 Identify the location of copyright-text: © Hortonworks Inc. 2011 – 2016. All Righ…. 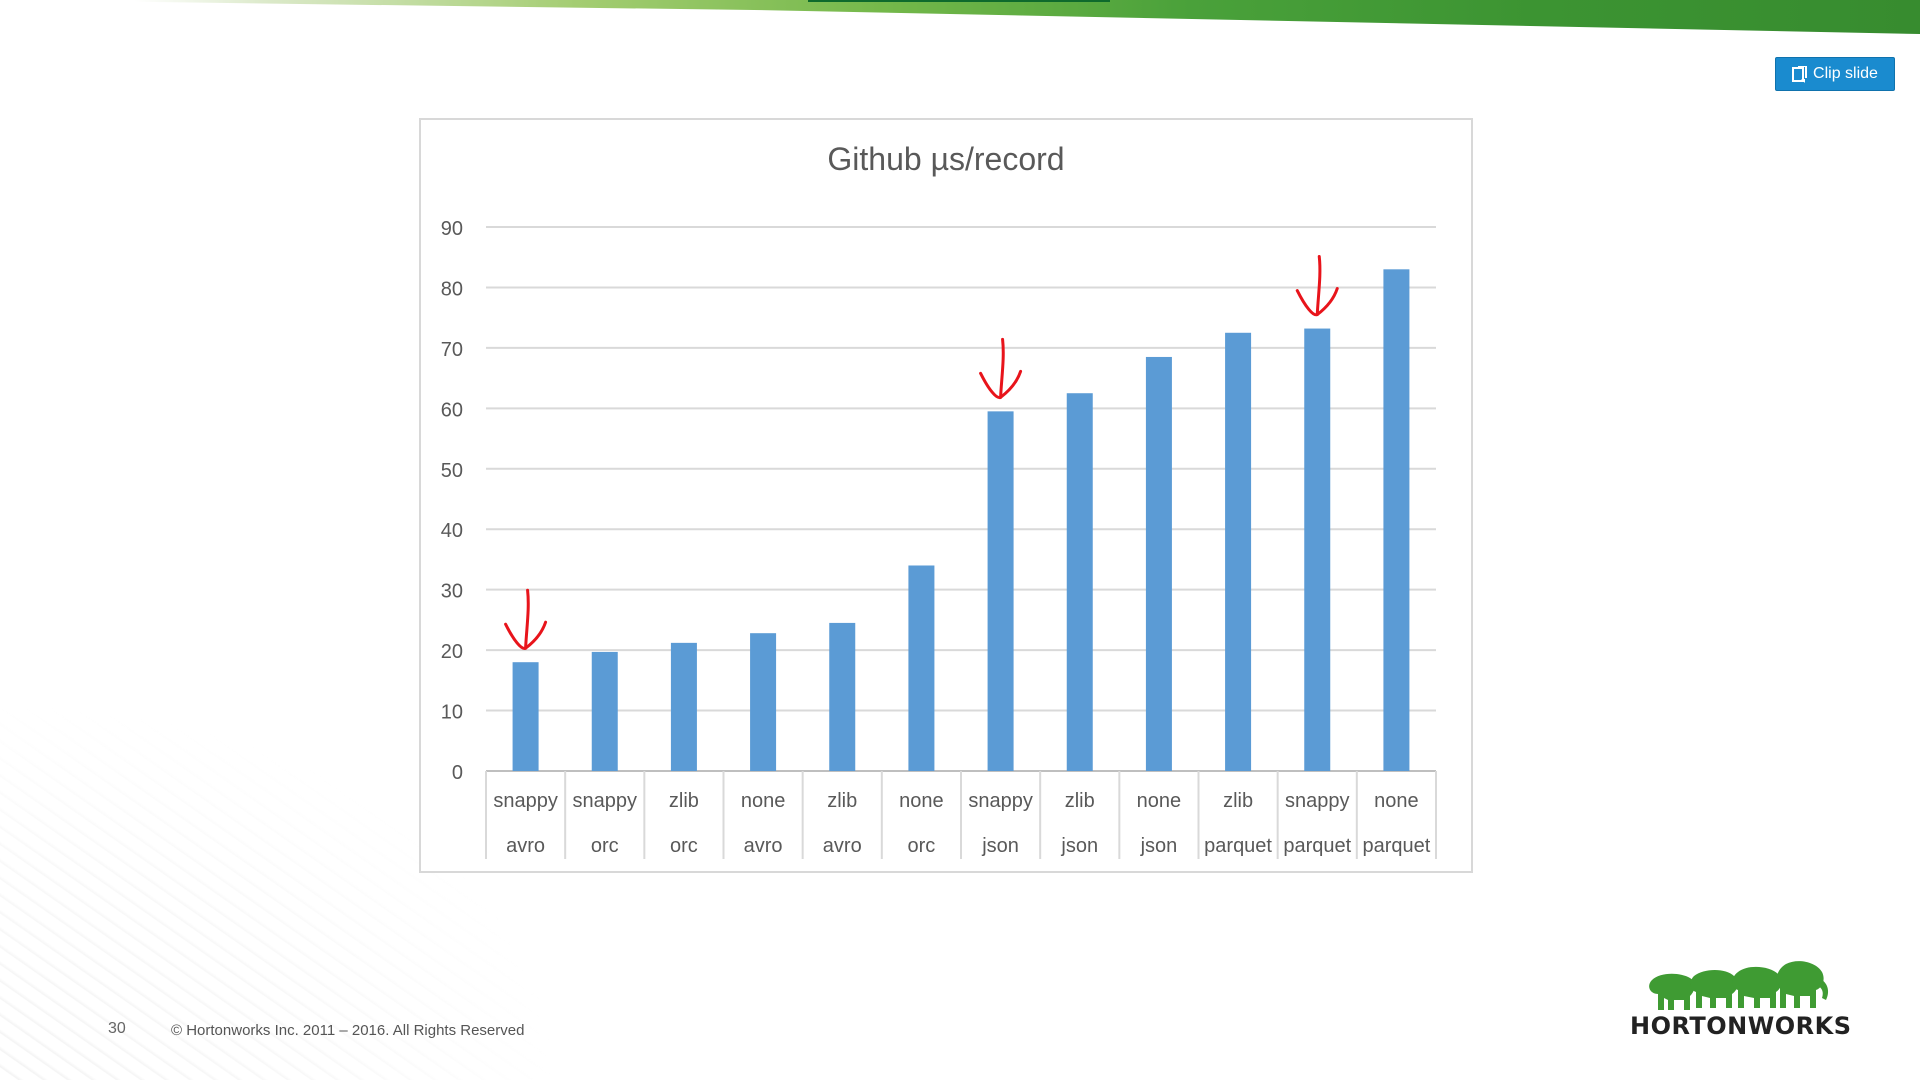
(348, 1030).